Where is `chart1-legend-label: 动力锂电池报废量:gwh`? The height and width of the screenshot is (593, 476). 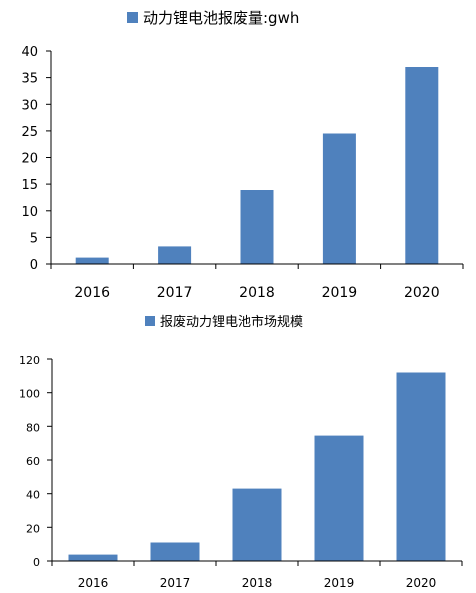
chart1-legend-label: 动力锂电池报废量:gwh is located at coordinates (221, 18).